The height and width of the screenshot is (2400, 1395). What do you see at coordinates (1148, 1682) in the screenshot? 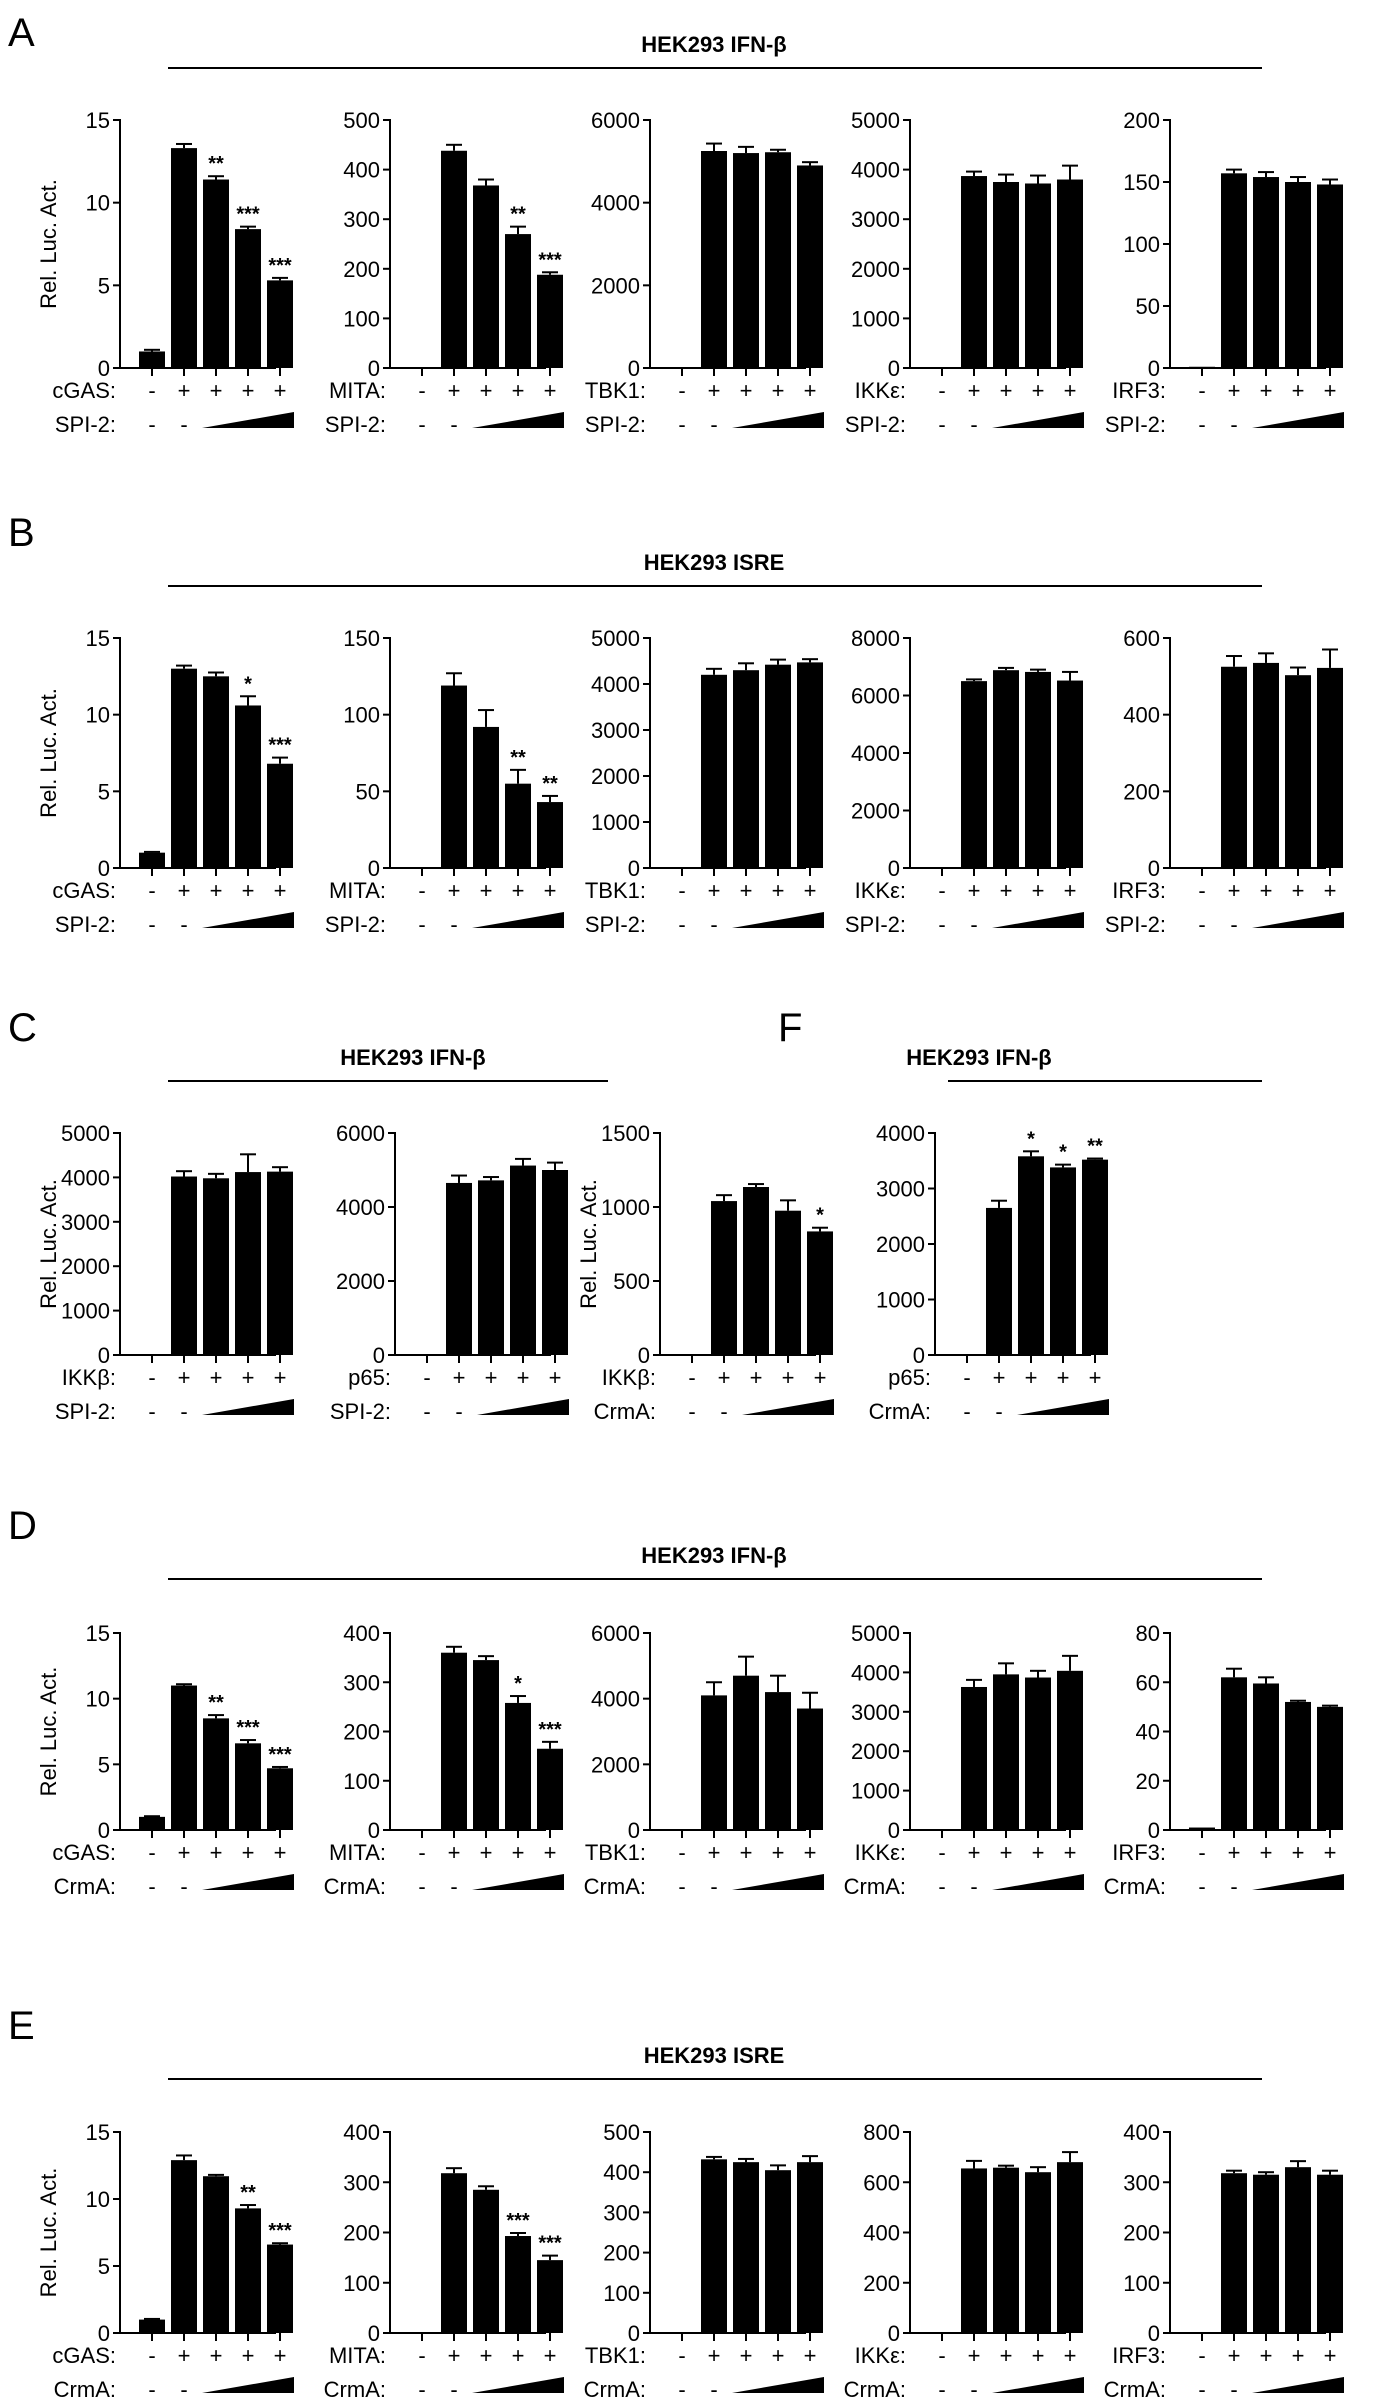
I see `y-tick-label: 60` at bounding box center [1148, 1682].